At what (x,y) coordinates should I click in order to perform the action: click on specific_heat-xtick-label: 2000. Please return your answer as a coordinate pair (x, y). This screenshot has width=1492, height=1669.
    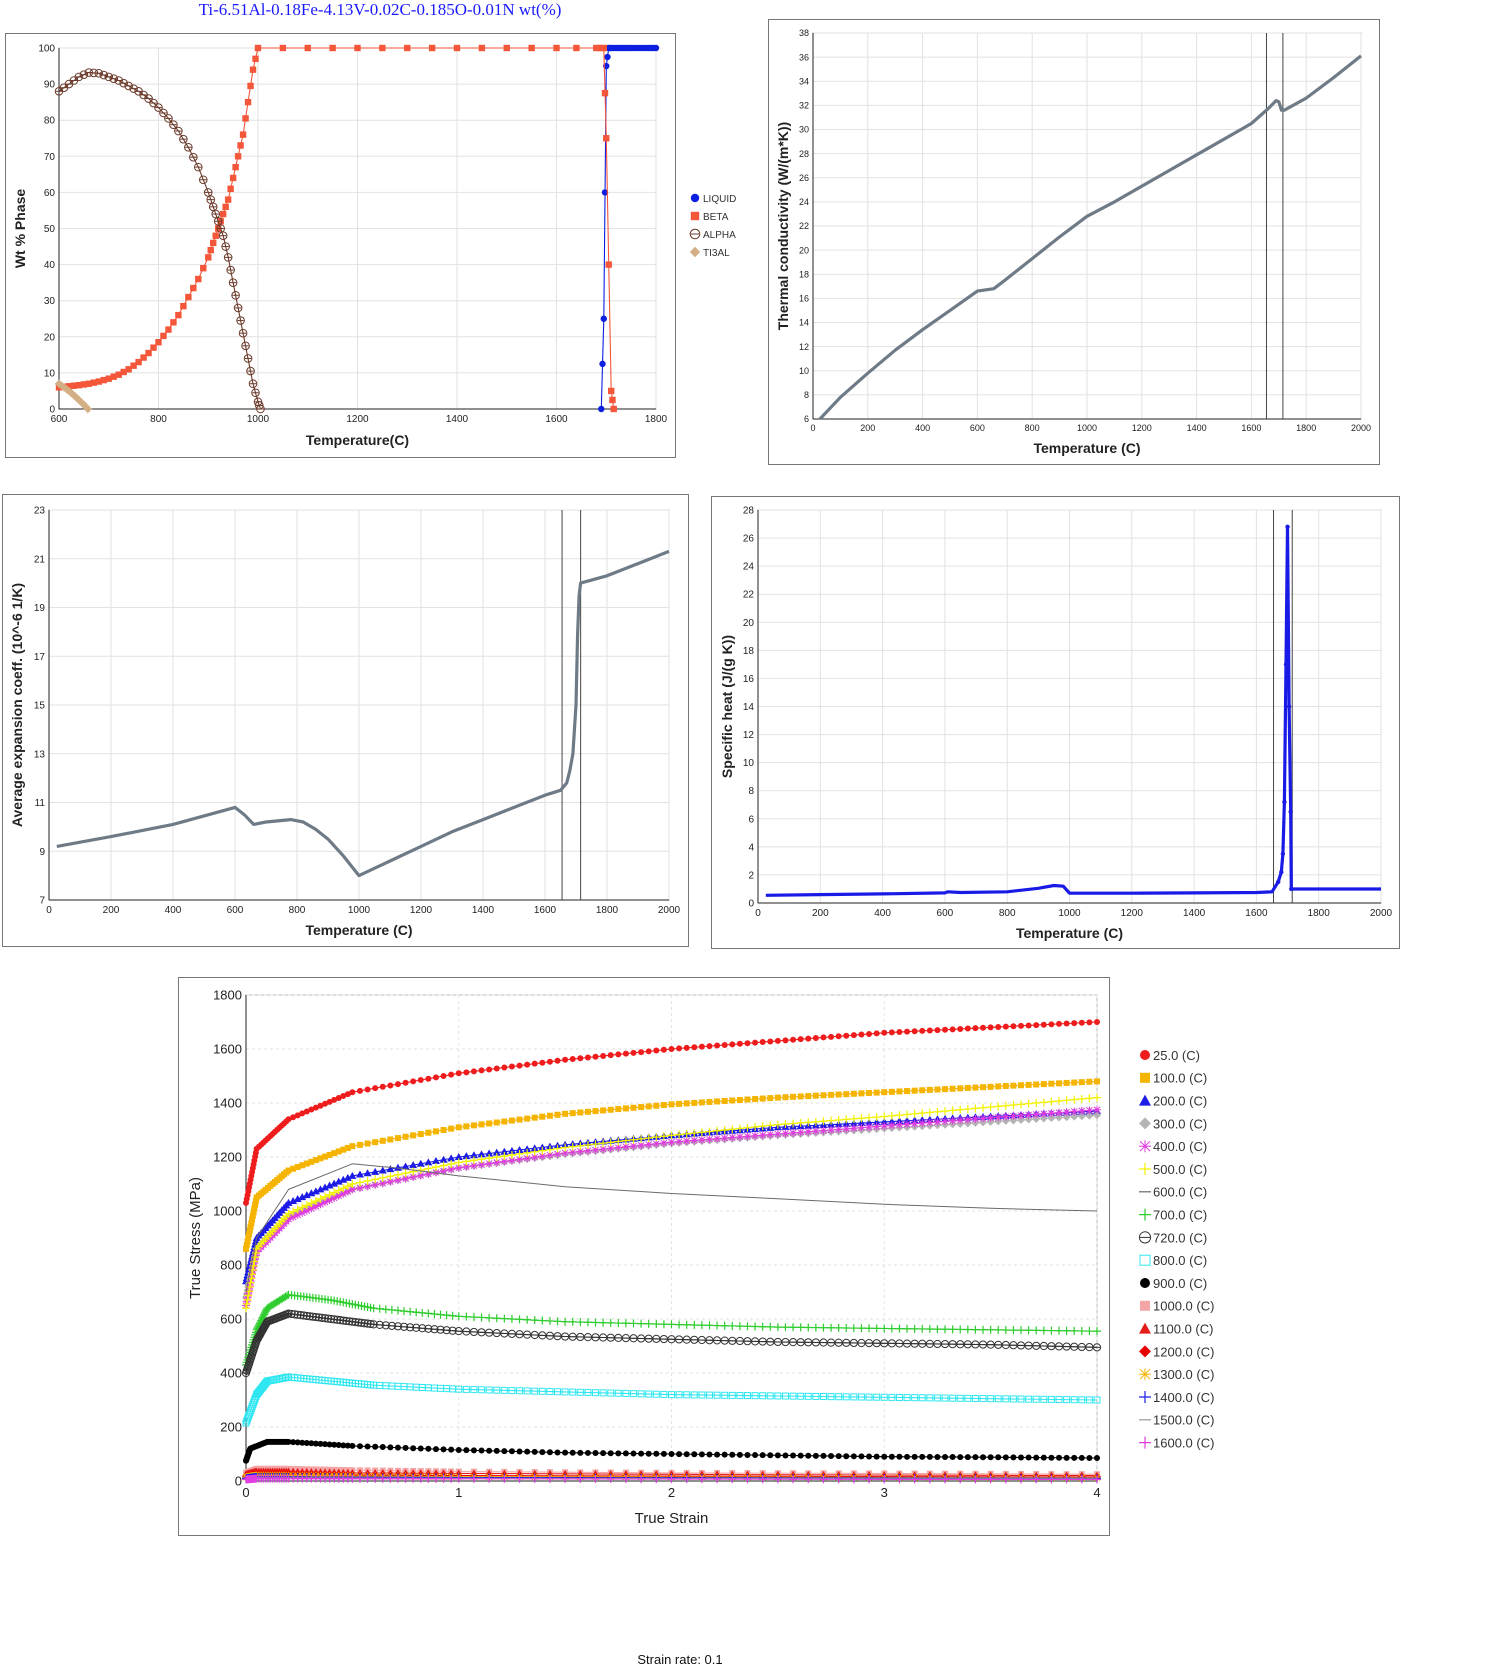
    Looking at the image, I should click on (1381, 913).